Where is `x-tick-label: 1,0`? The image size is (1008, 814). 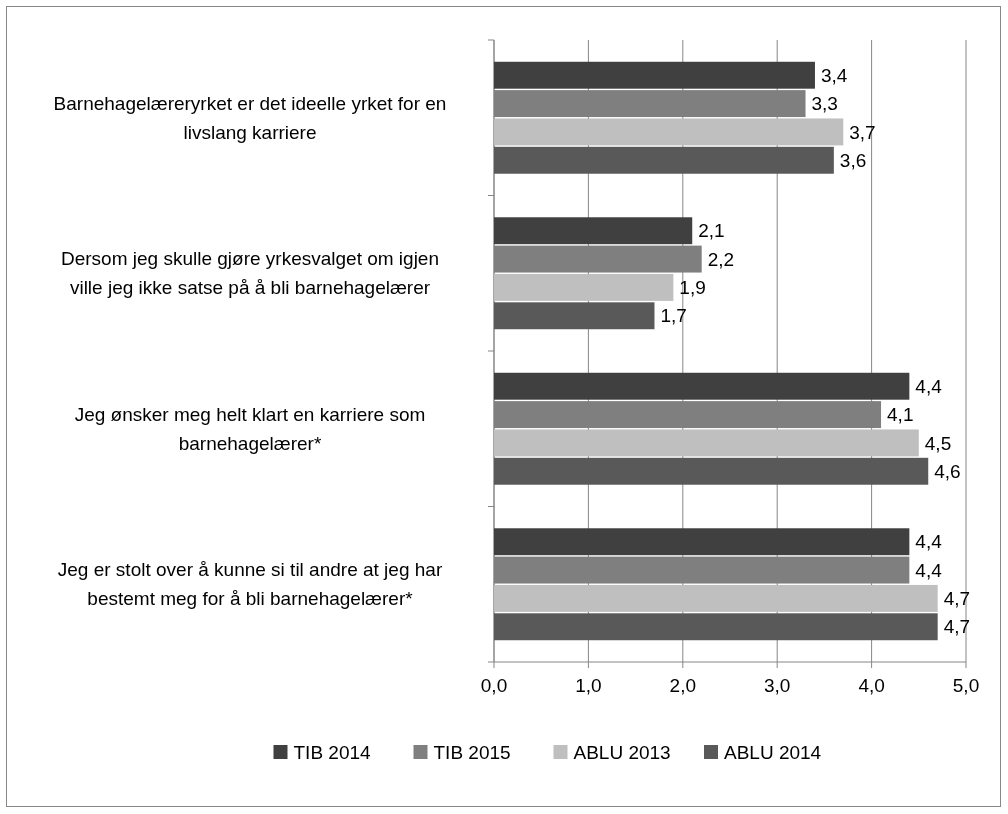
x-tick-label: 1,0 is located at coordinates (588, 685).